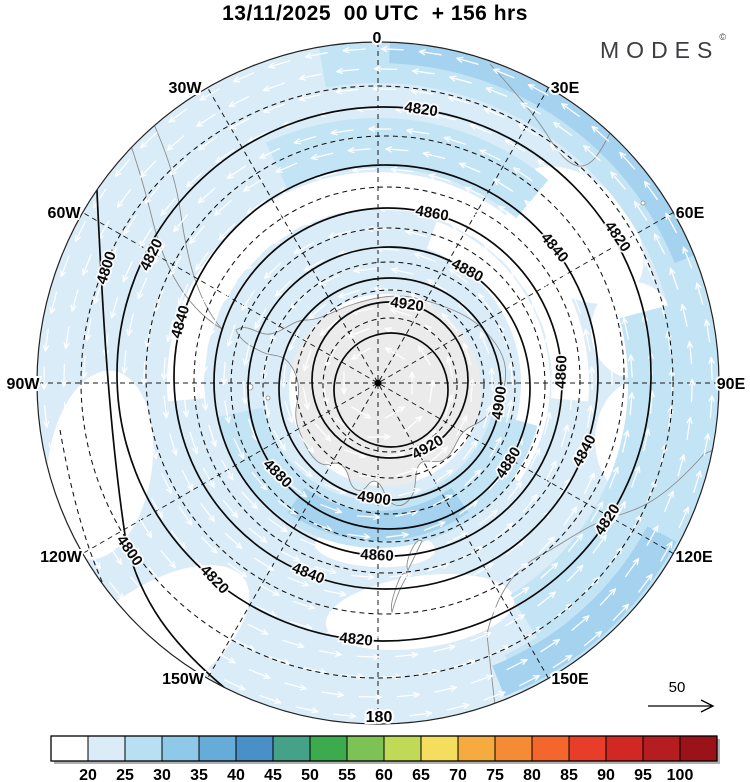  What do you see at coordinates (162, 774) in the screenshot?
I see `colorbar-tick-label: 30` at bounding box center [162, 774].